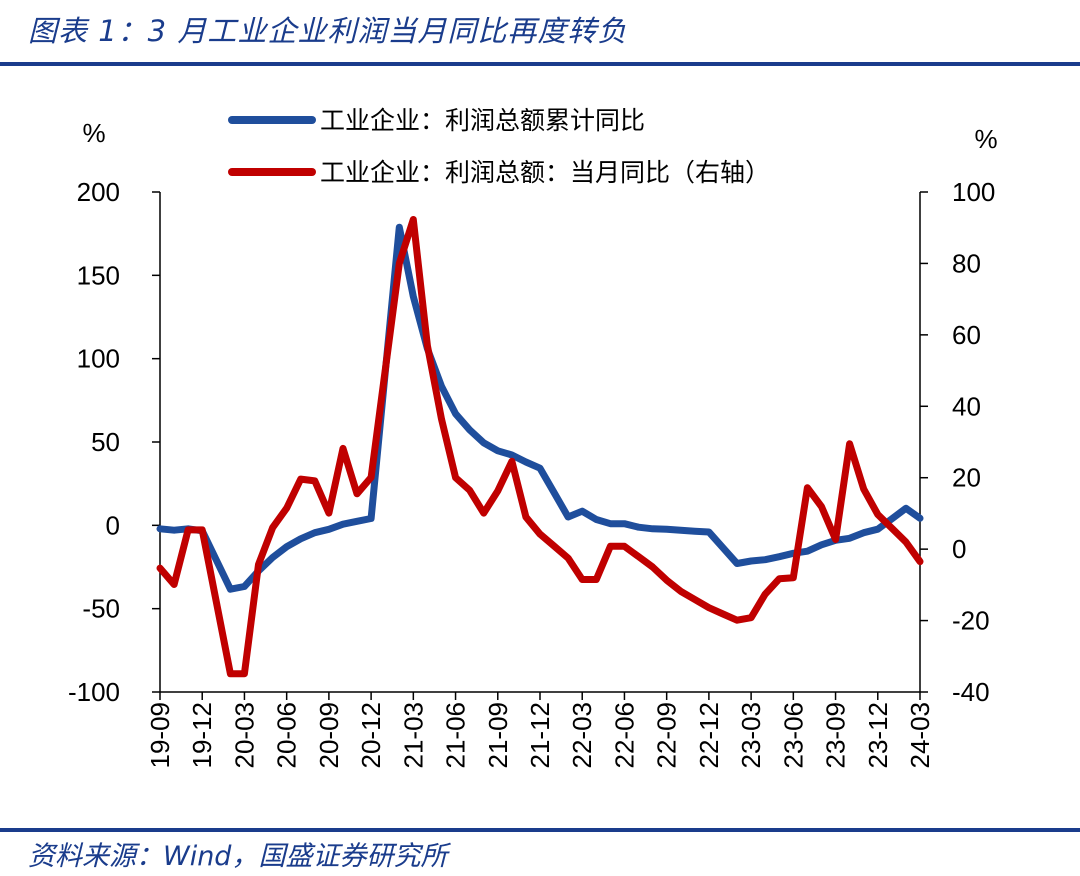  Describe the element at coordinates (238, 856) in the screenshot. I see `source-note: 资料来源：Wind，国盛证券研究所` at that location.